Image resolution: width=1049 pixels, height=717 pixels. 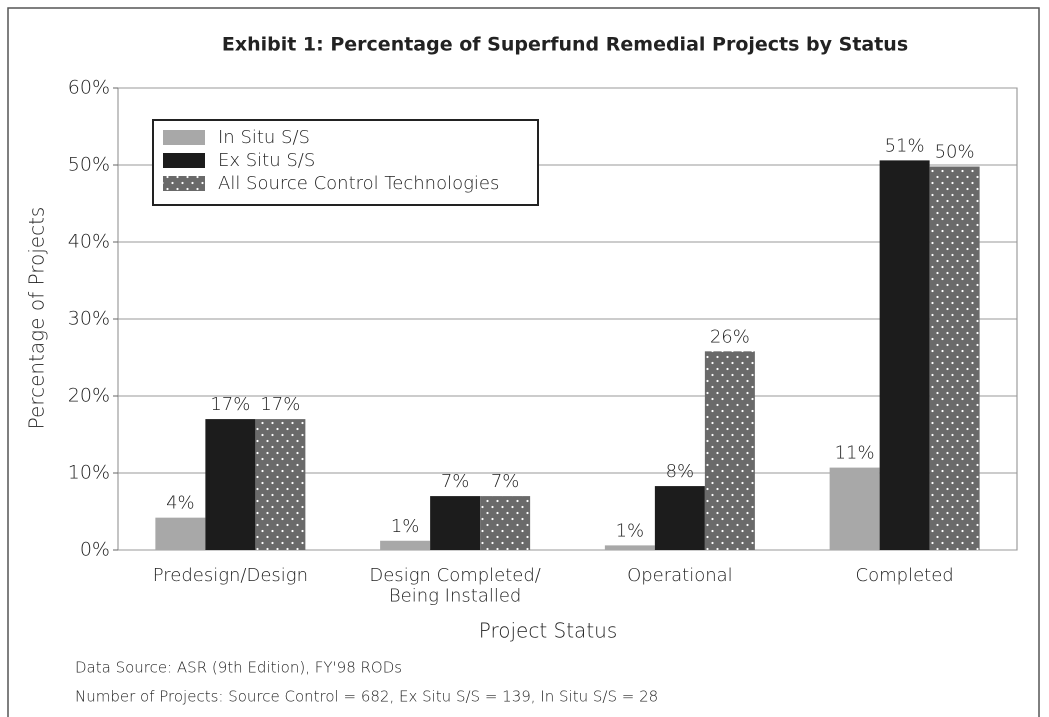 I want to click on data-label: 8%, so click(x=680, y=471).